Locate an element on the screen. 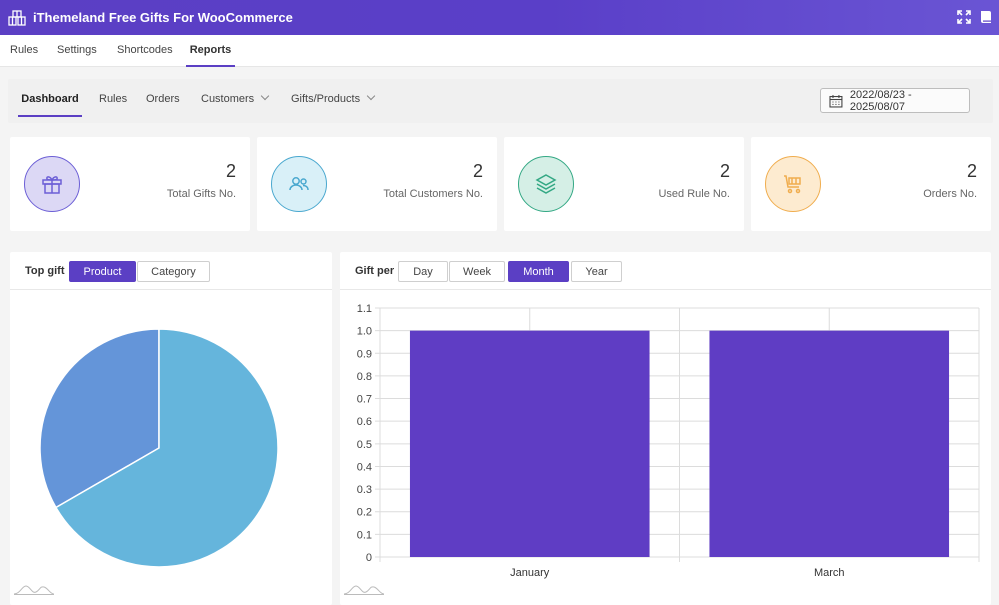 The height and width of the screenshot is (605, 999). subnav-gifts-products: Gifts/Products is located at coordinates (333, 98).